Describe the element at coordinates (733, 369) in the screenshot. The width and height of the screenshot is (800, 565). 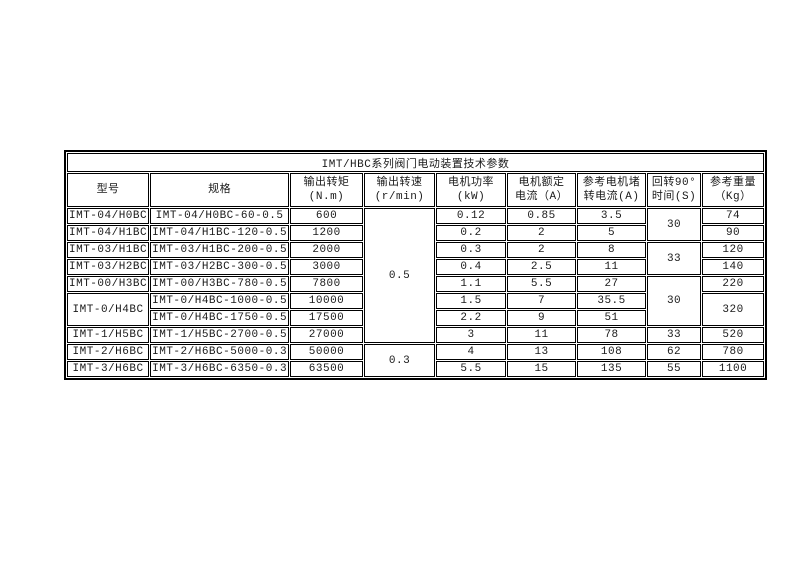
I see `cell-weight: 1100` at that location.